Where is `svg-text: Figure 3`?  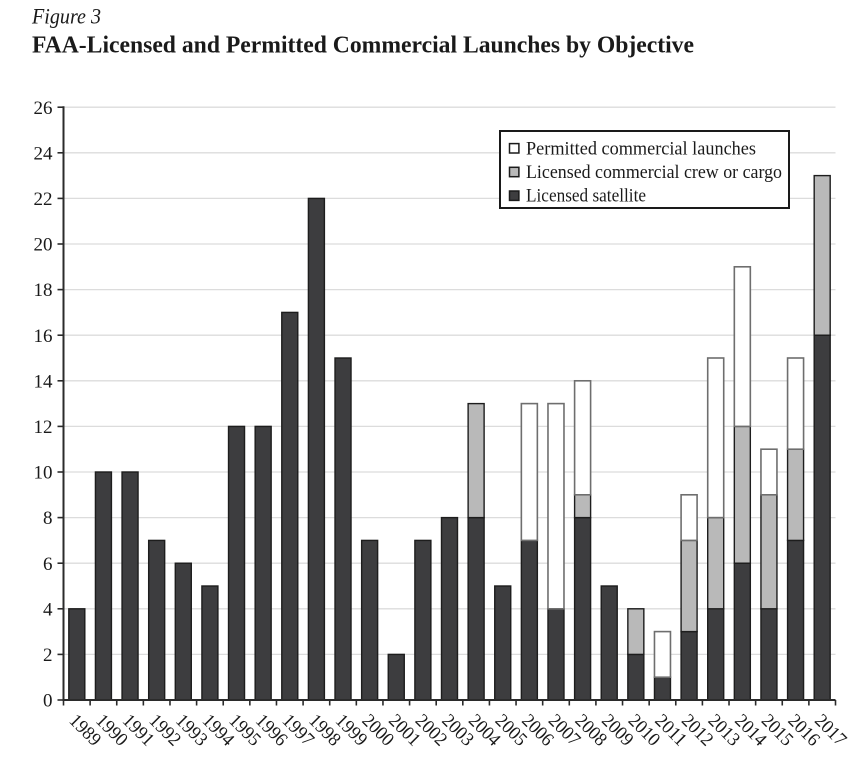
svg-text: Figure 3 is located at coordinates (66, 16).